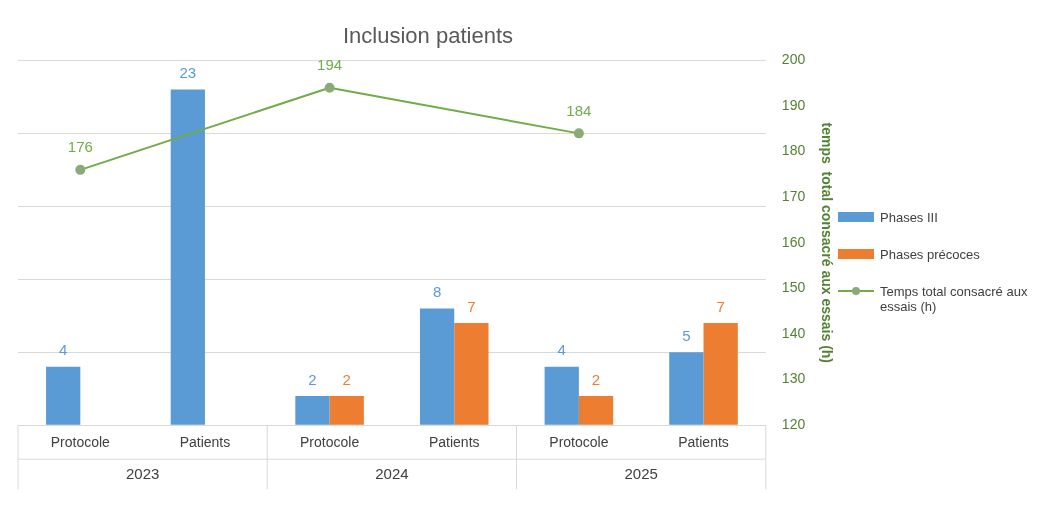 The width and height of the screenshot is (1057, 505). I want to click on y2-tick-label: 160, so click(793, 241).